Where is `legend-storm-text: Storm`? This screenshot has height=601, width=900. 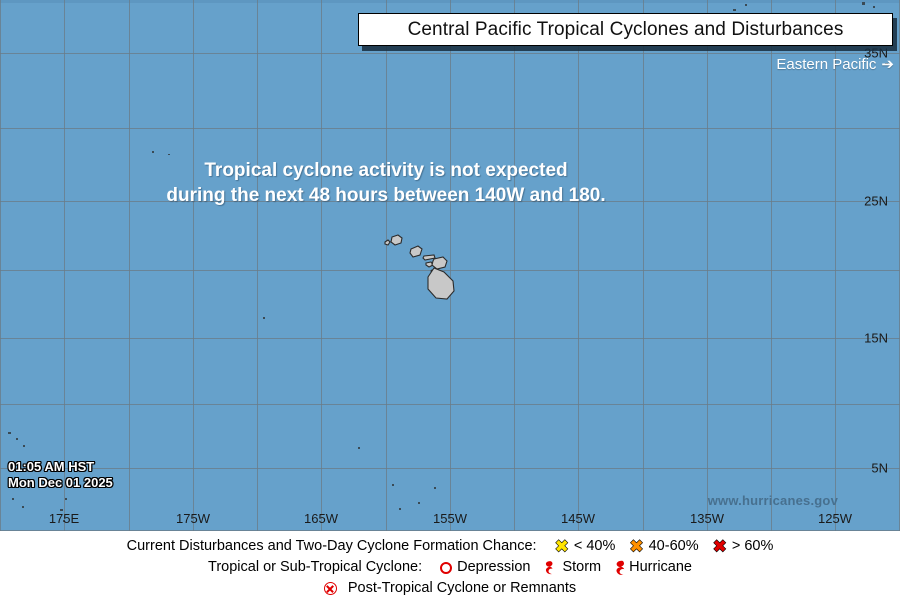
legend-storm-text: Storm is located at coordinates (582, 567).